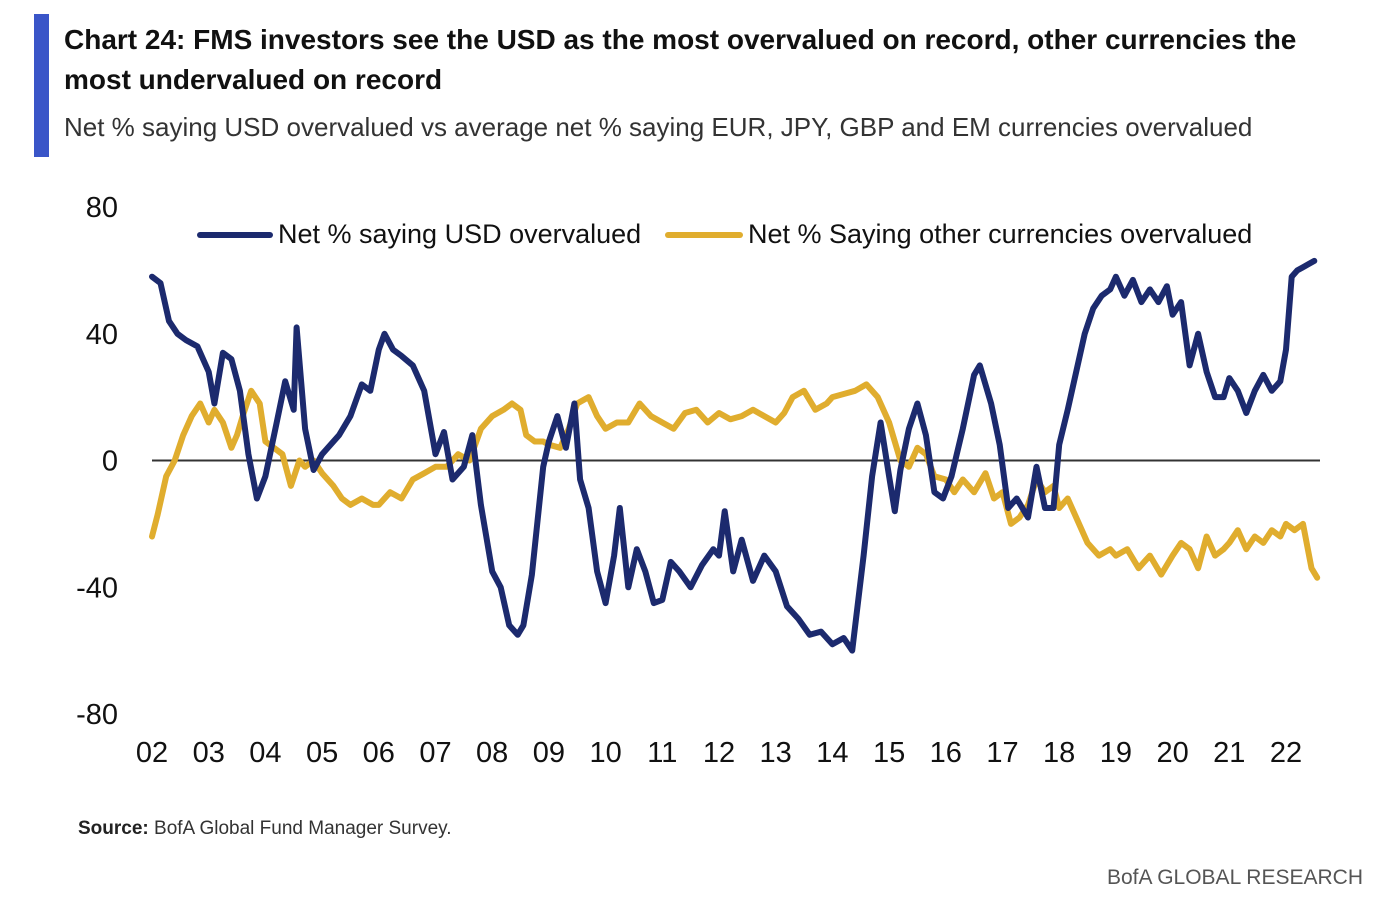  What do you see at coordinates (1172, 753) in the screenshot?
I see `x-tick-label: 20` at bounding box center [1172, 753].